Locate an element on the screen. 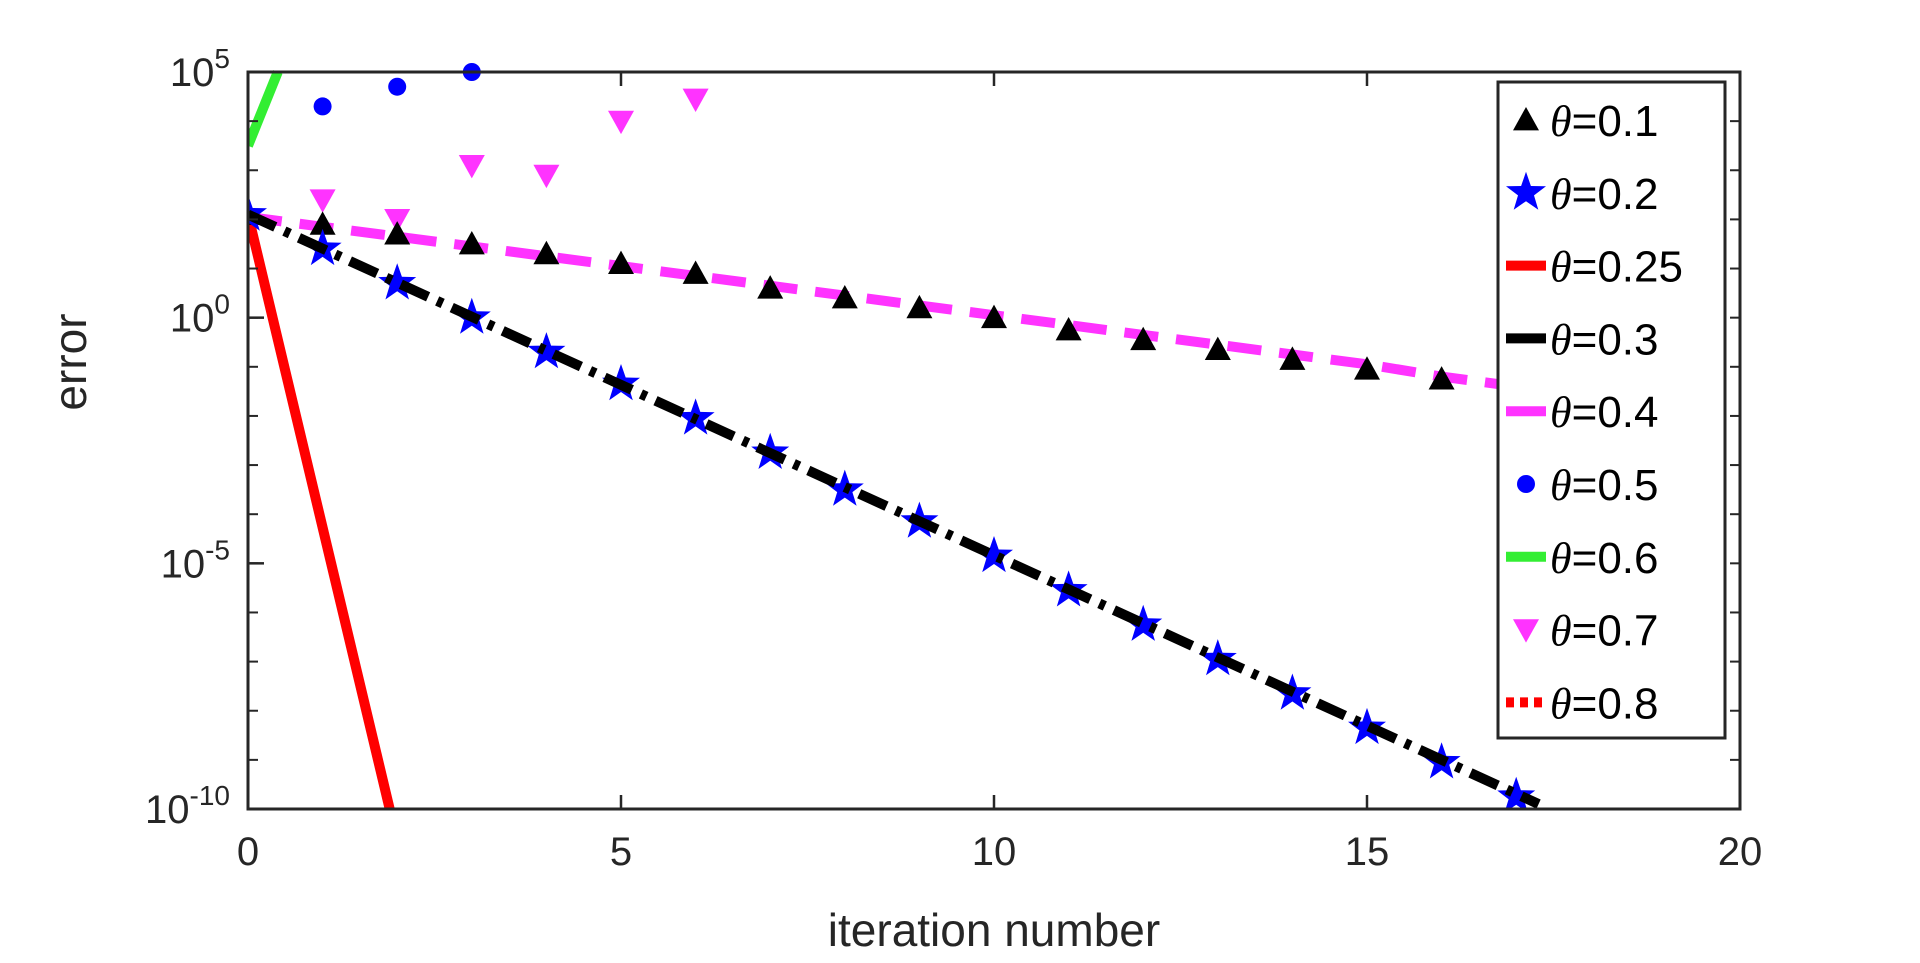  legend-entry-0-25-label: θ=0.25 is located at coordinates (1616, 267).